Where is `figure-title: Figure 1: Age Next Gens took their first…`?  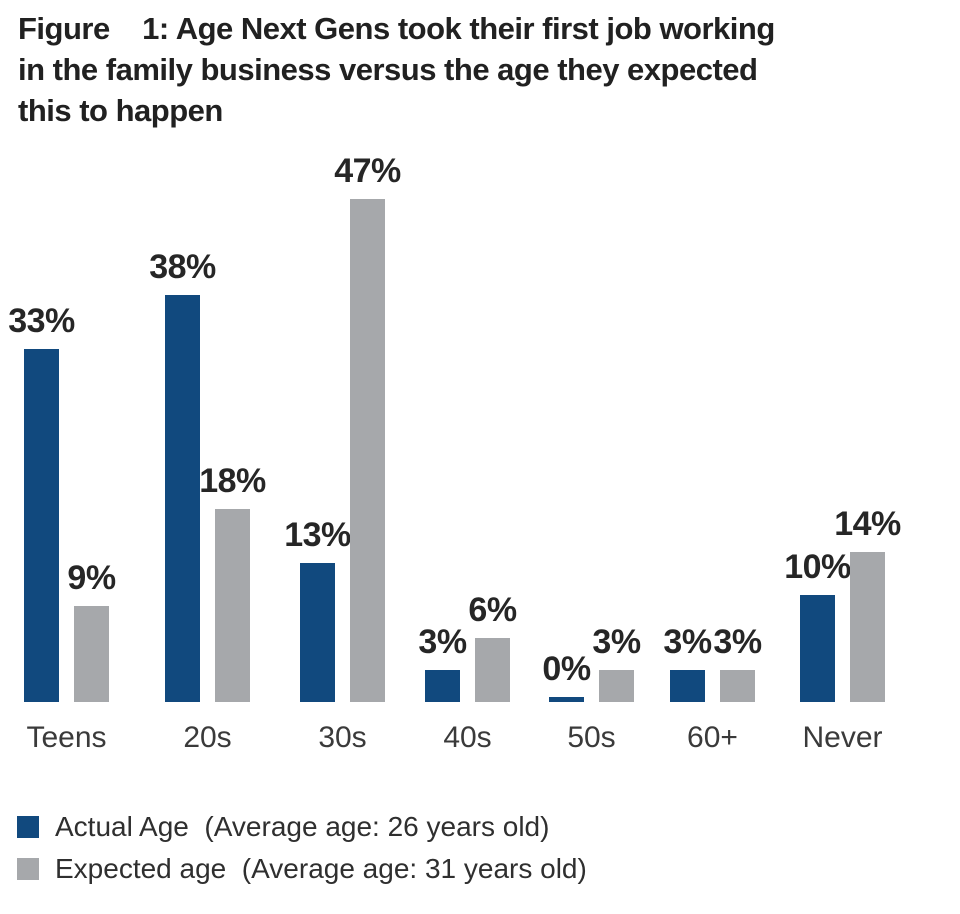 figure-title: Figure 1: Age Next Gens took their first… is located at coordinates (396, 69).